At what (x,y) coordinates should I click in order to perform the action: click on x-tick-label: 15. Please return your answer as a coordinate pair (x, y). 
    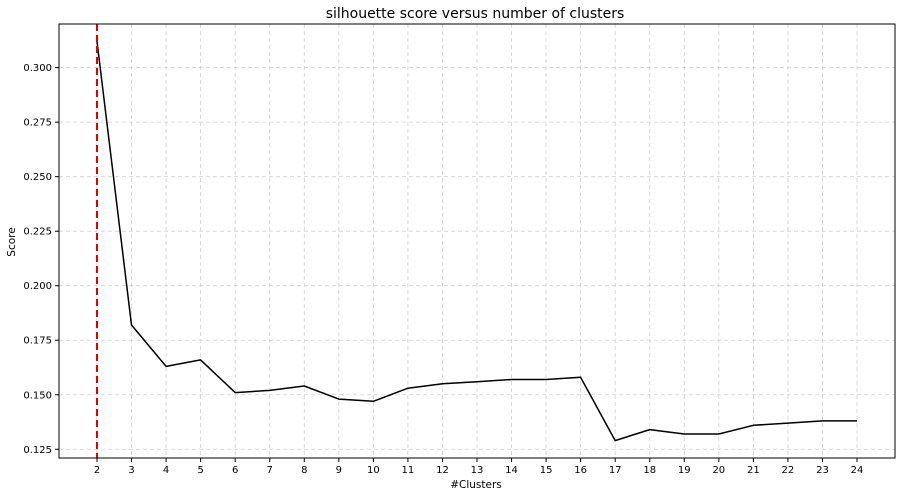
    Looking at the image, I should click on (546, 470).